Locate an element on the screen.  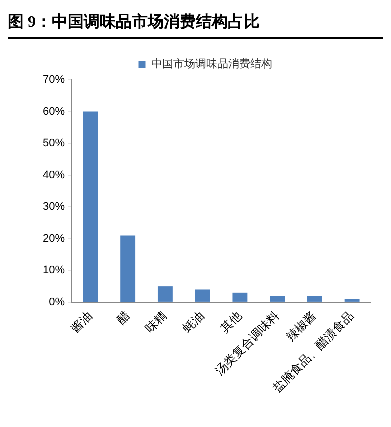
x-tick-label: 蚝油 is located at coordinates (194, 322).